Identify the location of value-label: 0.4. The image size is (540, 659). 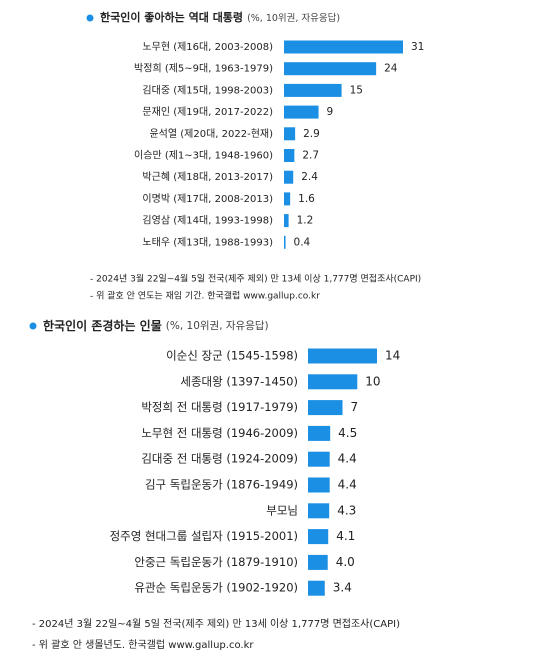
(302, 242).